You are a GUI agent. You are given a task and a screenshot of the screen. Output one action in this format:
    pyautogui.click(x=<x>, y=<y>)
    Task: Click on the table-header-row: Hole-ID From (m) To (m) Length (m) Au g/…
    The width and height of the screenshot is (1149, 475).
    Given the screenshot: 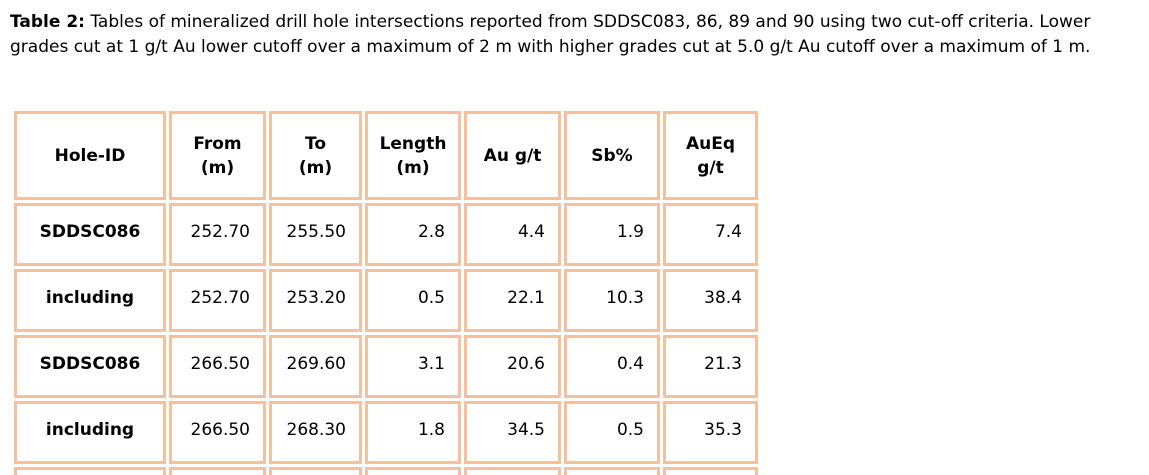 What is the action you would take?
    pyautogui.click(x=386, y=155)
    